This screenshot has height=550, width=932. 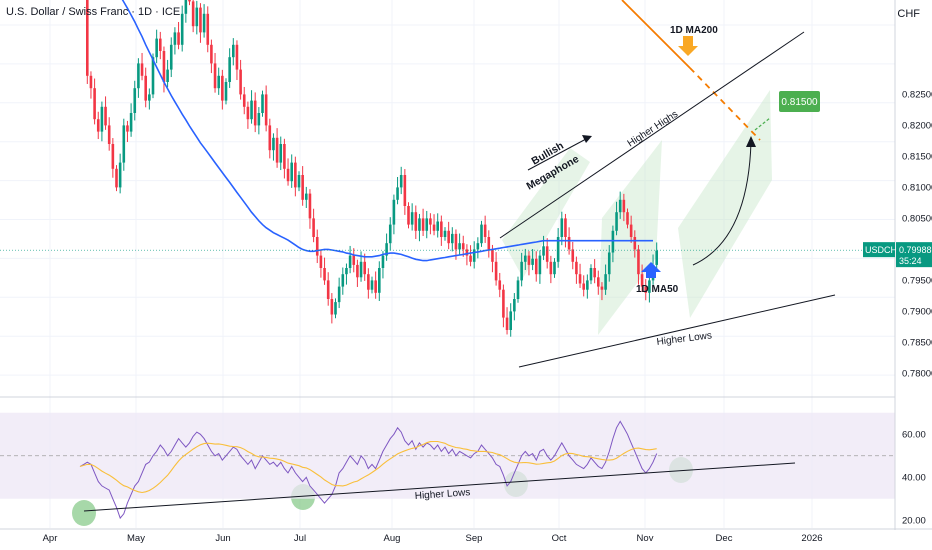 I want to click on symbol-badge, so click(x=879, y=250).